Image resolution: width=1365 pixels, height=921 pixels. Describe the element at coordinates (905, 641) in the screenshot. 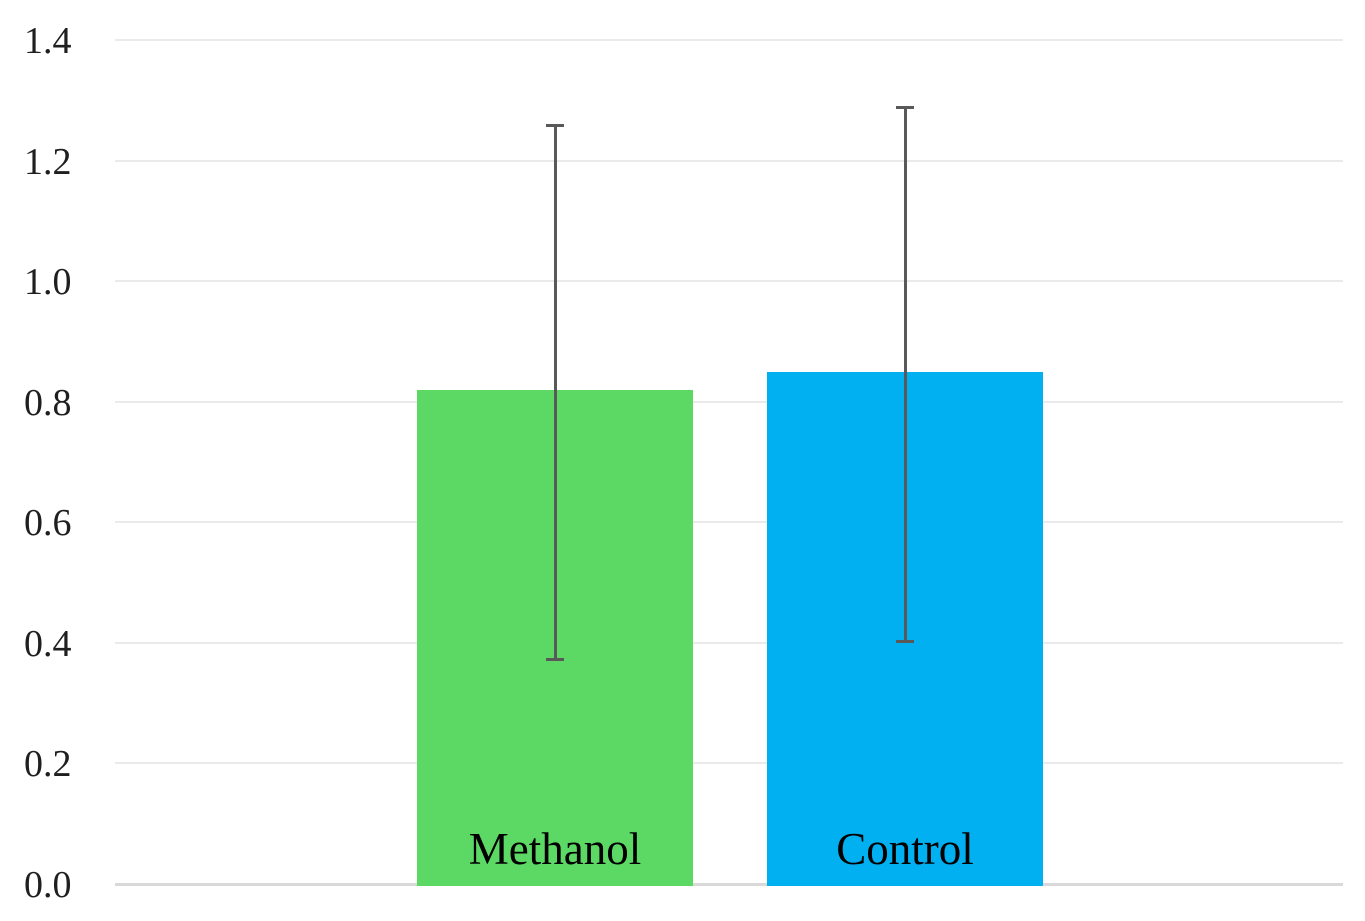

I see `error-bar-cap-bottom-control` at that location.